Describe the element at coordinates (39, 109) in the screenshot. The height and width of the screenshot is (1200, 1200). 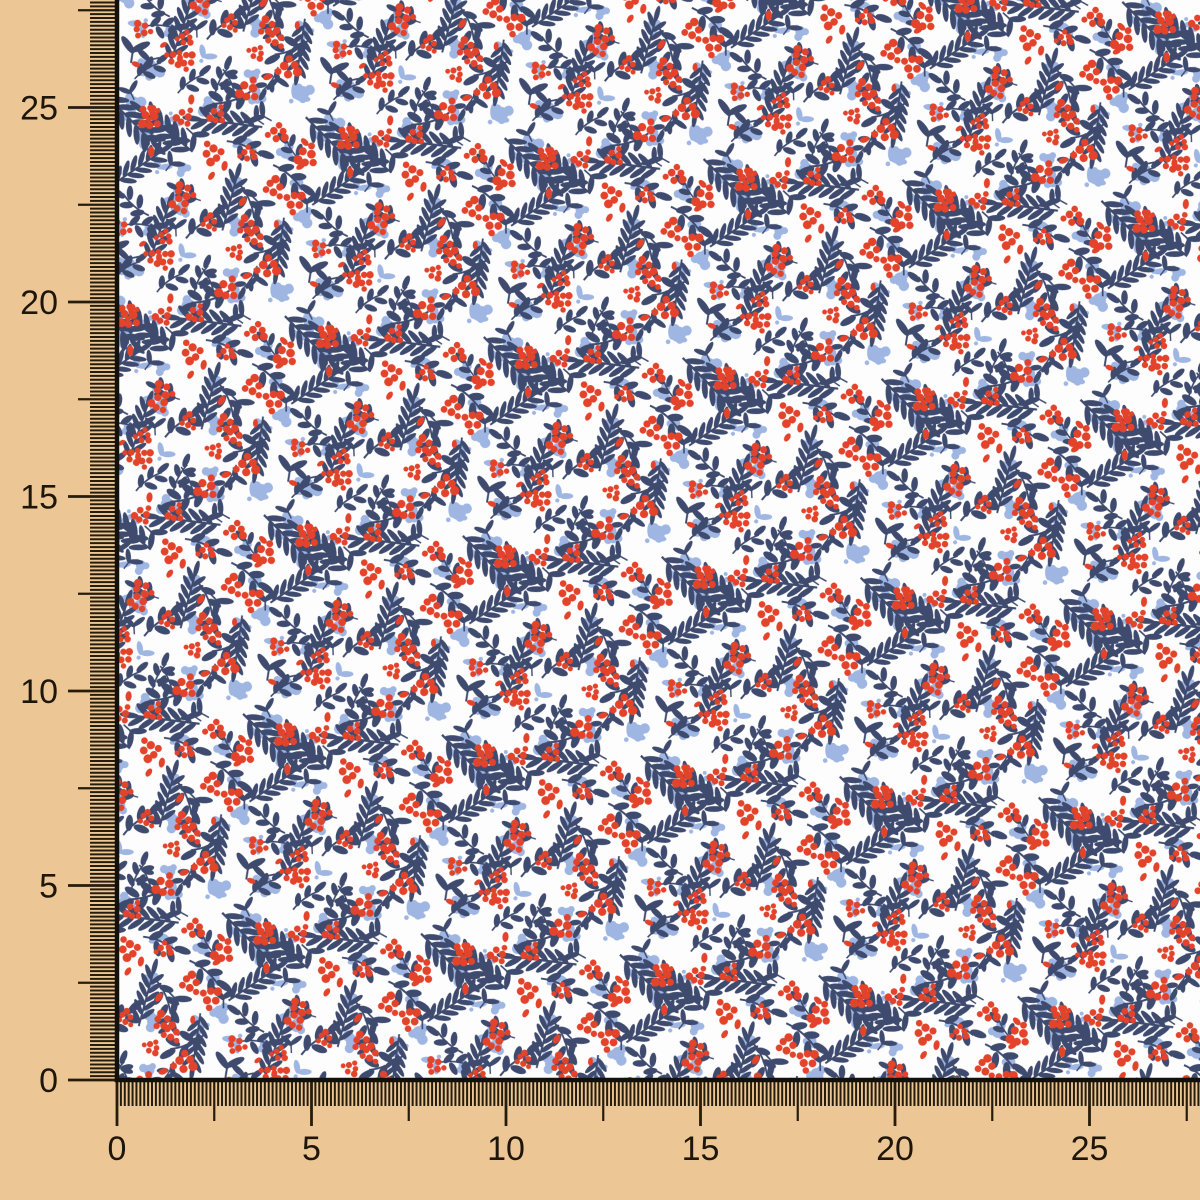
I see `left-ruler-label: 25` at that location.